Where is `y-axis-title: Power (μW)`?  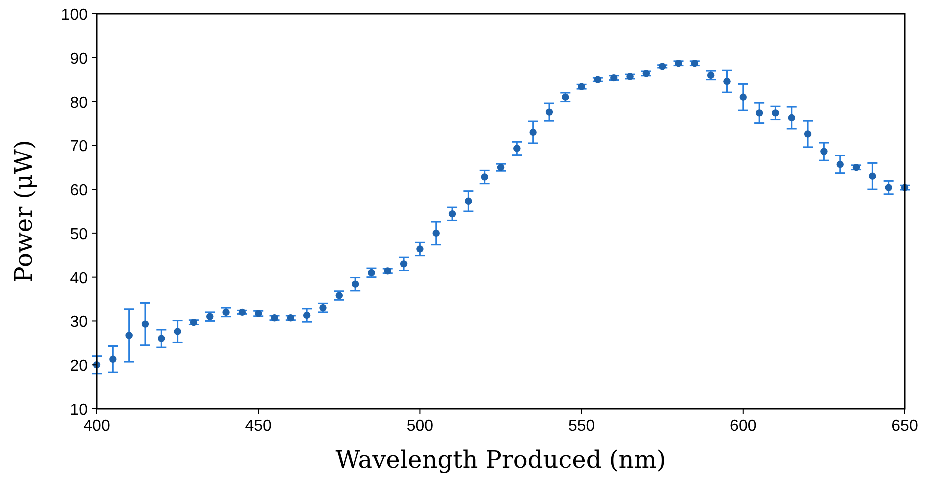
y-axis-title: Power (μW) is located at coordinates (24, 211).